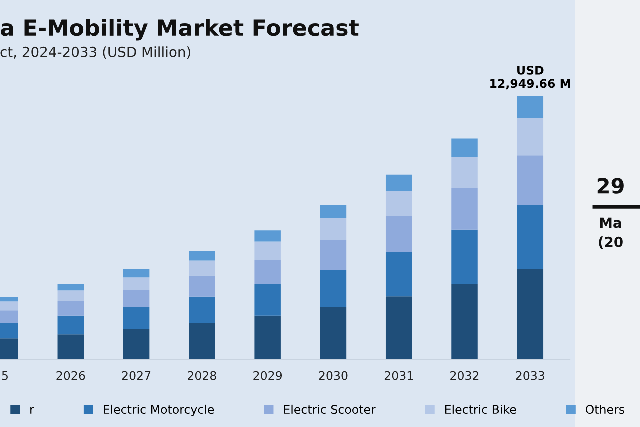 Image resolution: width=640 pixels, height=427 pixels. I want to click on legend-label: Electric Motorcycle, so click(159, 410).